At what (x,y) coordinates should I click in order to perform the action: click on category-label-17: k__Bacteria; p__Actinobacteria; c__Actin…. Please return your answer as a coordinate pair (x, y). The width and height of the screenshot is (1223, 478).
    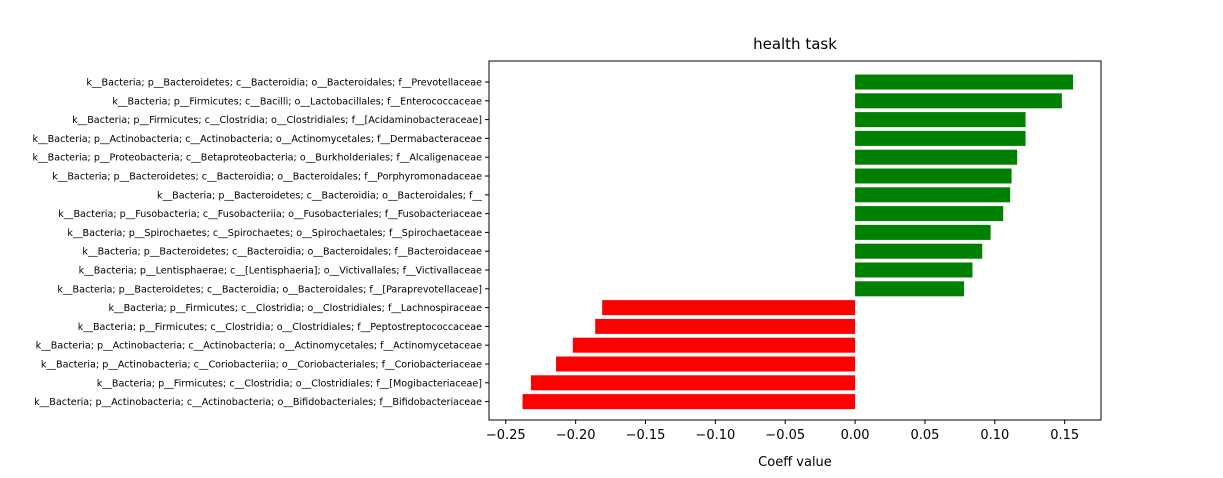
    Looking at the image, I should click on (258, 402).